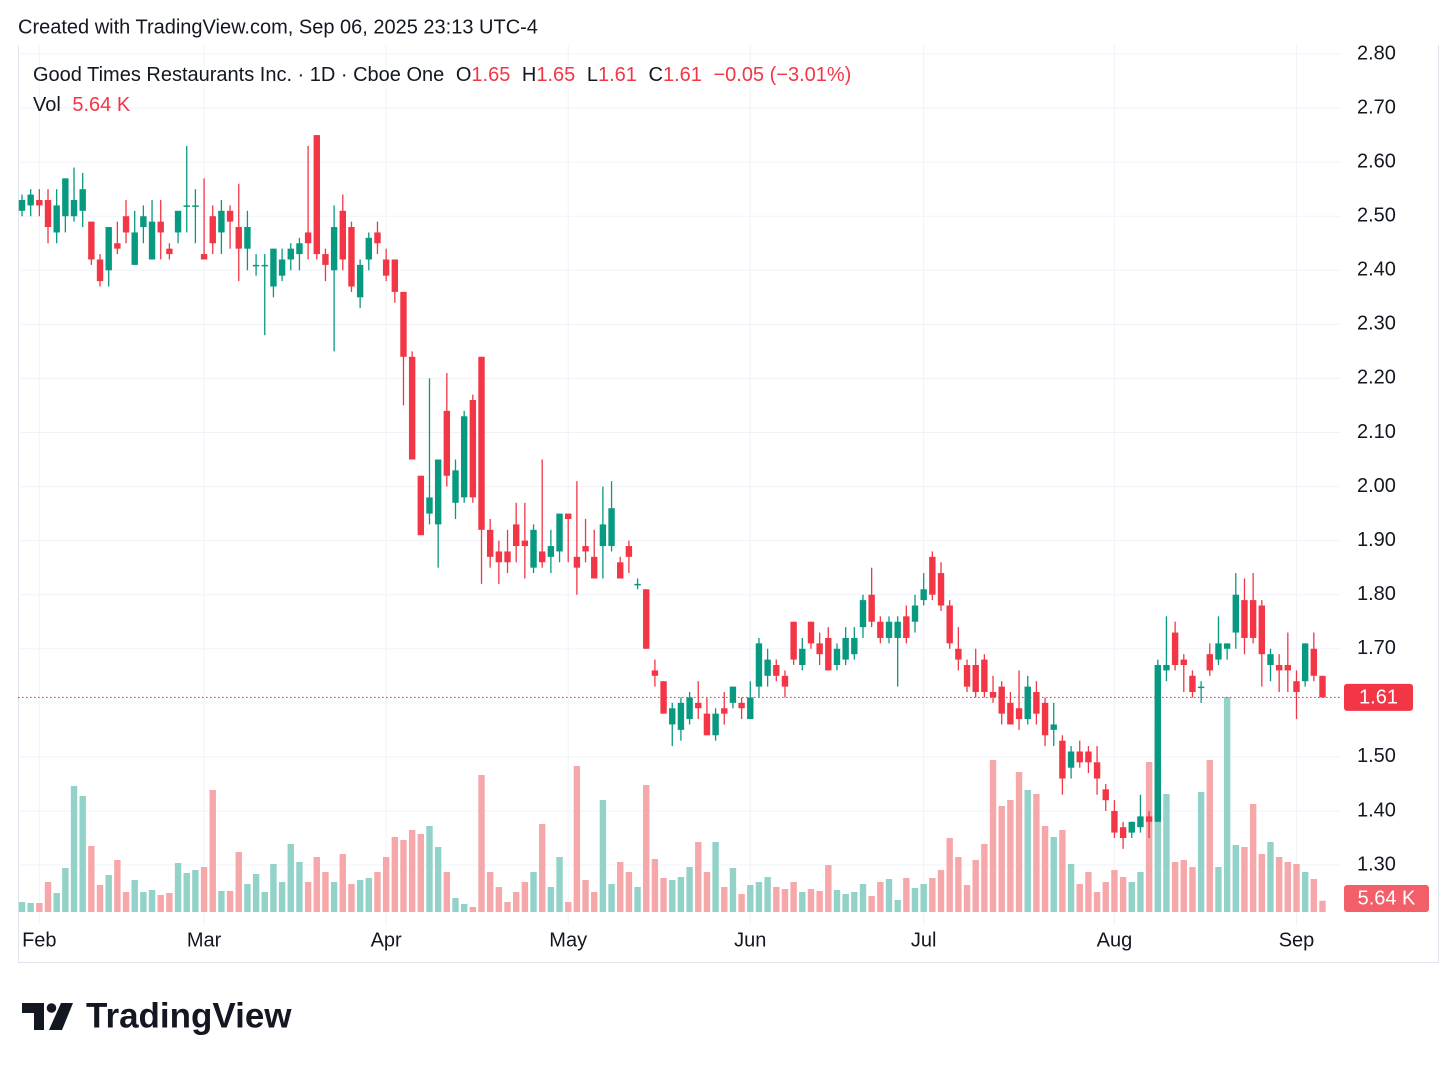 This screenshot has width=1456, height=1070. What do you see at coordinates (61, 1016) in the screenshot?
I see `logo-mark-slash` at bounding box center [61, 1016].